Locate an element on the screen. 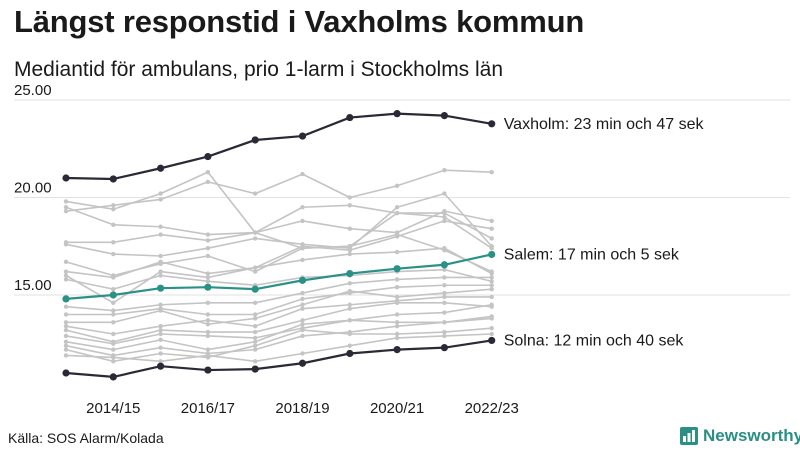 The height and width of the screenshot is (450, 800). source-note: Källa: SOS Alarm/Kolada is located at coordinates (86, 438).